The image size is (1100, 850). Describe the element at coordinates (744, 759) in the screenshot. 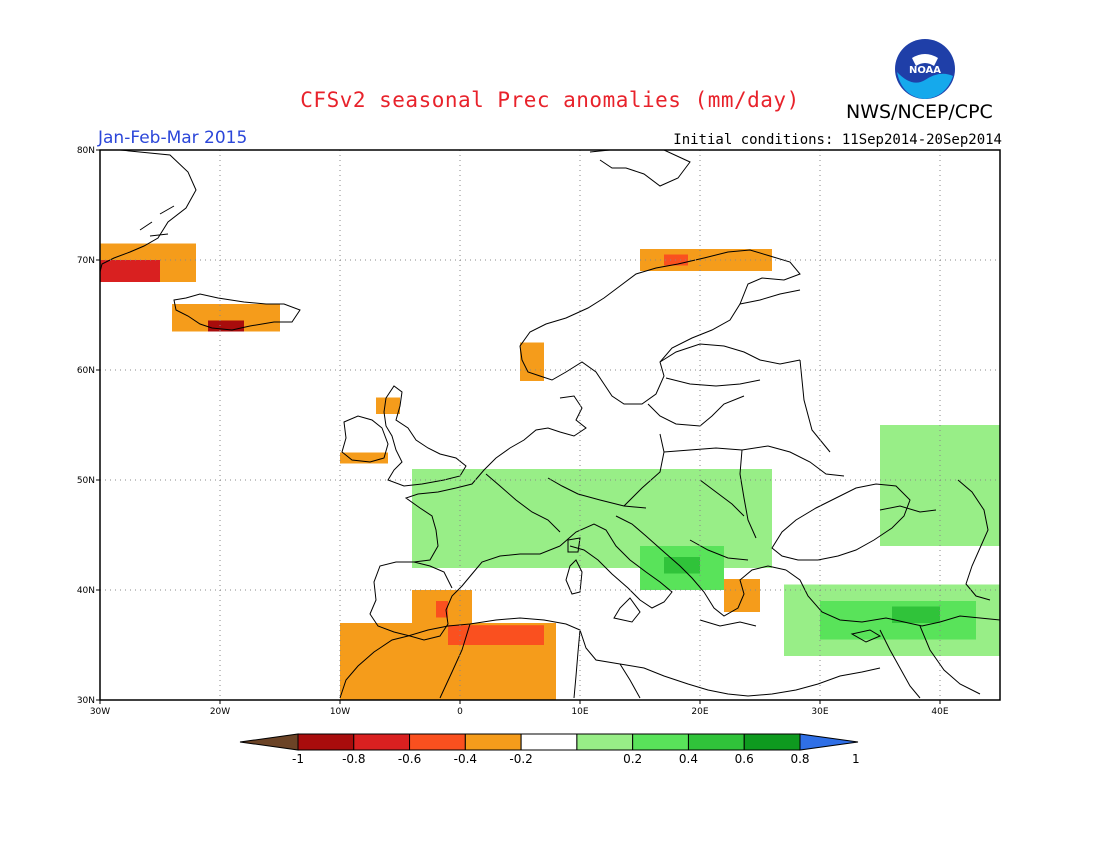

I see `colorbar-tick-label: 0.6` at that location.